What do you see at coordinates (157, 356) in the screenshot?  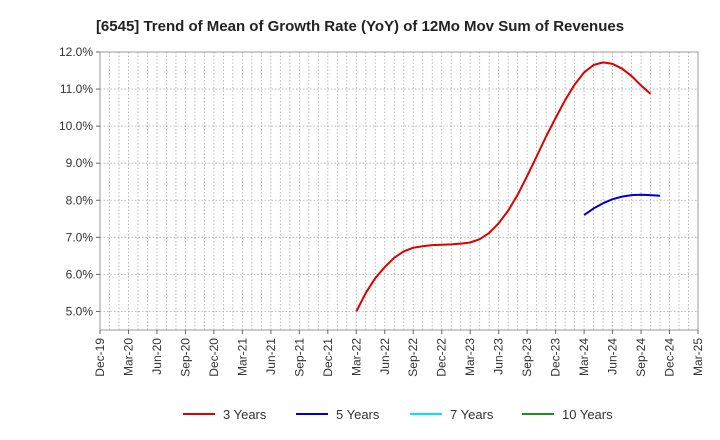 I see `x-tick-label: Jun-20` at bounding box center [157, 356].